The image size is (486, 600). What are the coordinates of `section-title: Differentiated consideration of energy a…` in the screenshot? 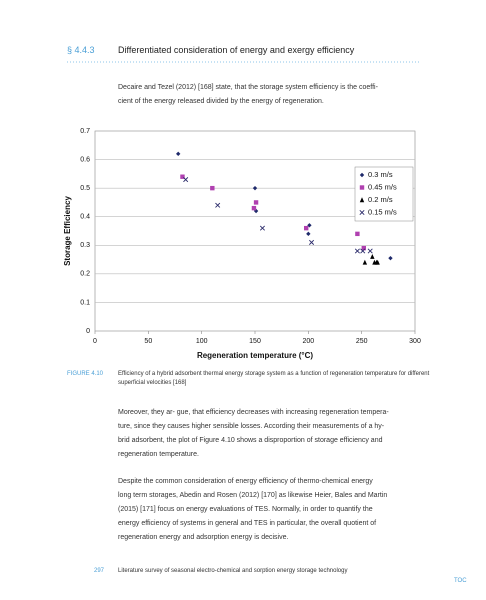 It's located at (236, 50).